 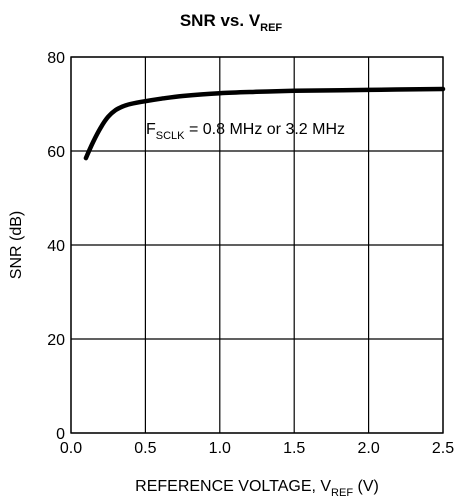 I want to click on y-tick-label: 60, so click(x=56, y=152).